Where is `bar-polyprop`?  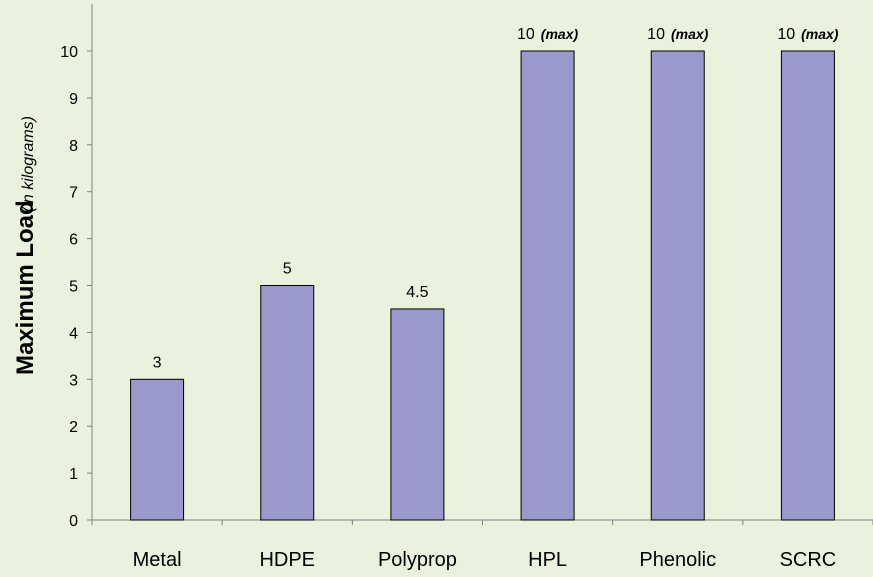
bar-polyprop is located at coordinates (417, 414).